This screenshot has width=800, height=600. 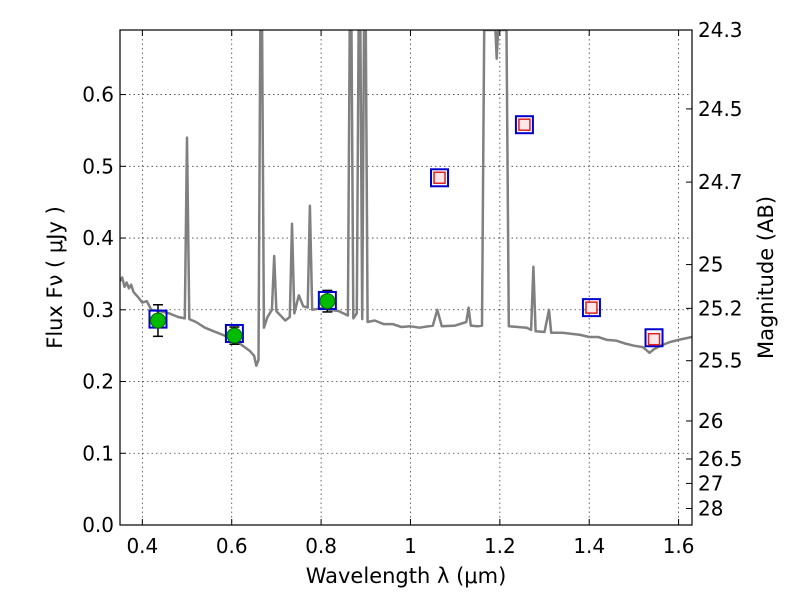 I want to click on right-tick-label: 25, so click(x=710, y=265).